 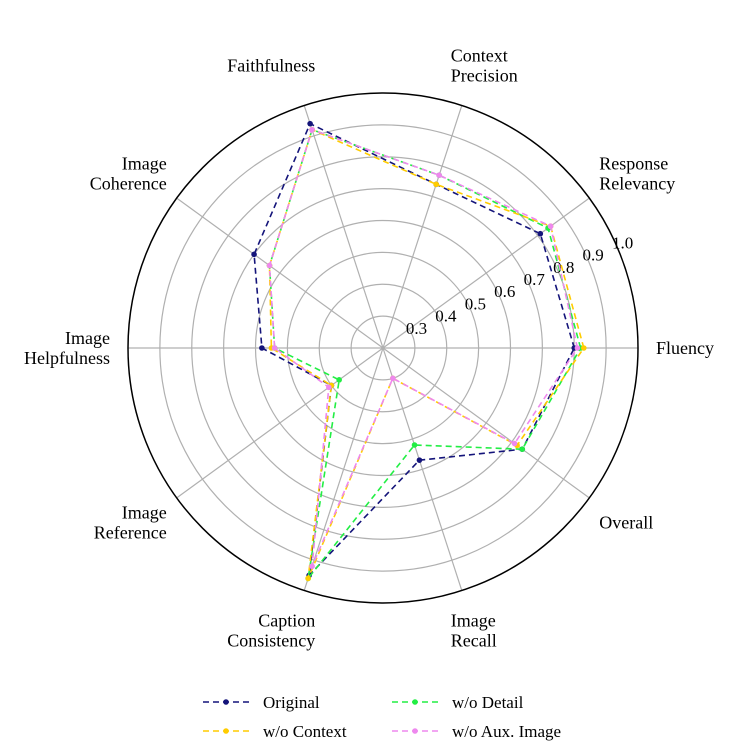 I want to click on r-tick-label: 0.9, so click(x=593, y=255).